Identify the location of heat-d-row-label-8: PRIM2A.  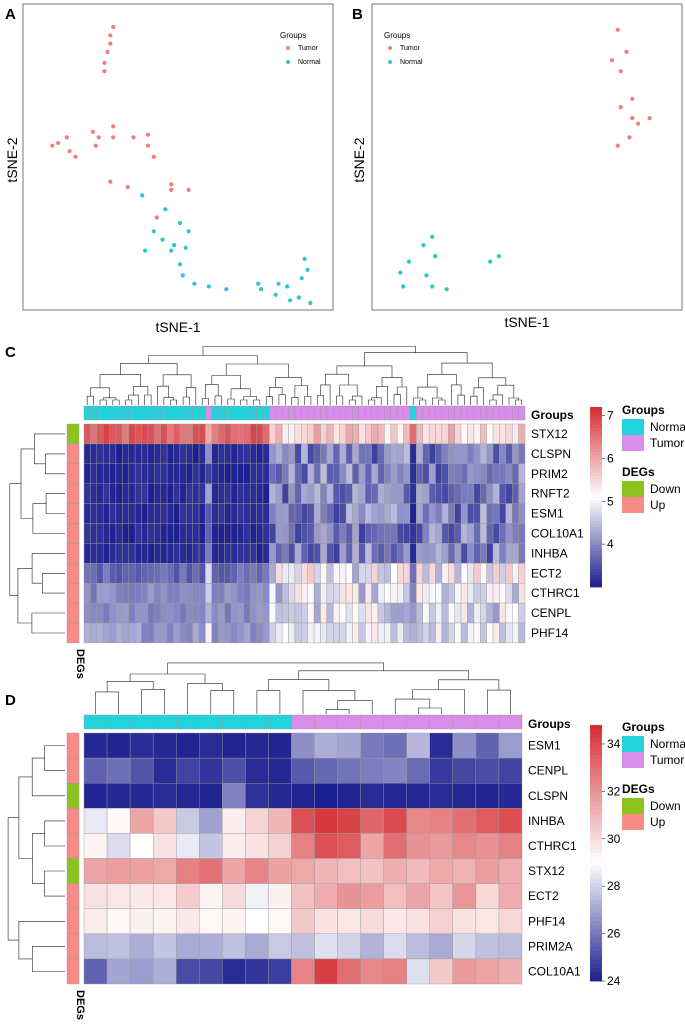
(550, 946).